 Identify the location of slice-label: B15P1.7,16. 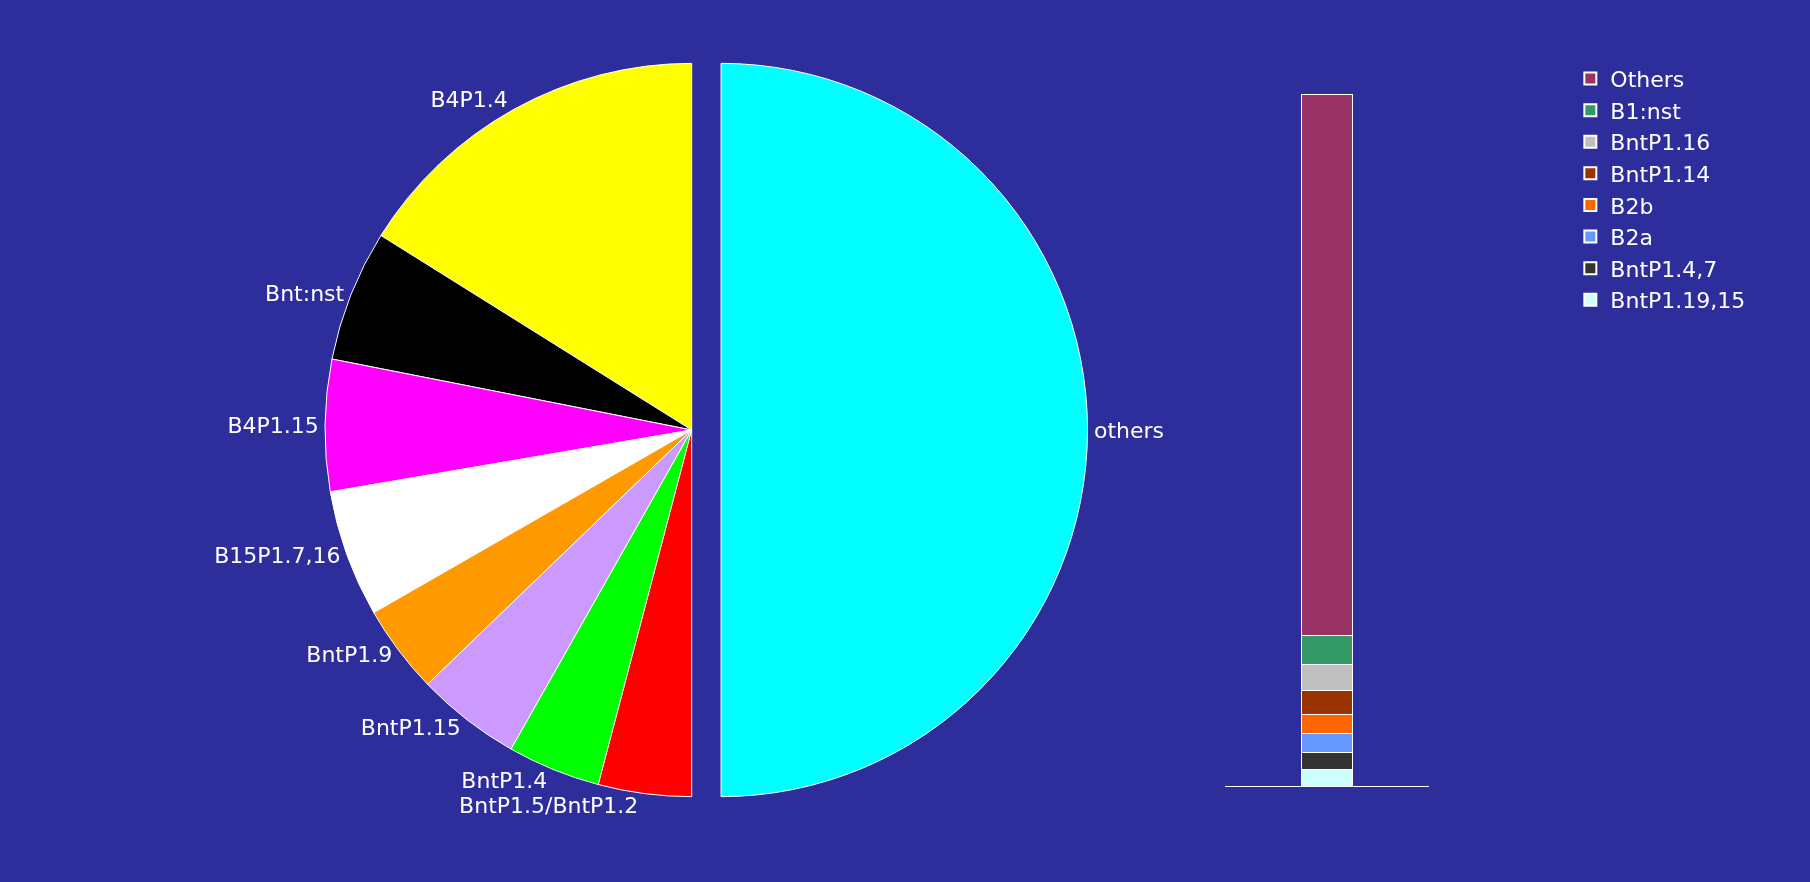
(277, 556).